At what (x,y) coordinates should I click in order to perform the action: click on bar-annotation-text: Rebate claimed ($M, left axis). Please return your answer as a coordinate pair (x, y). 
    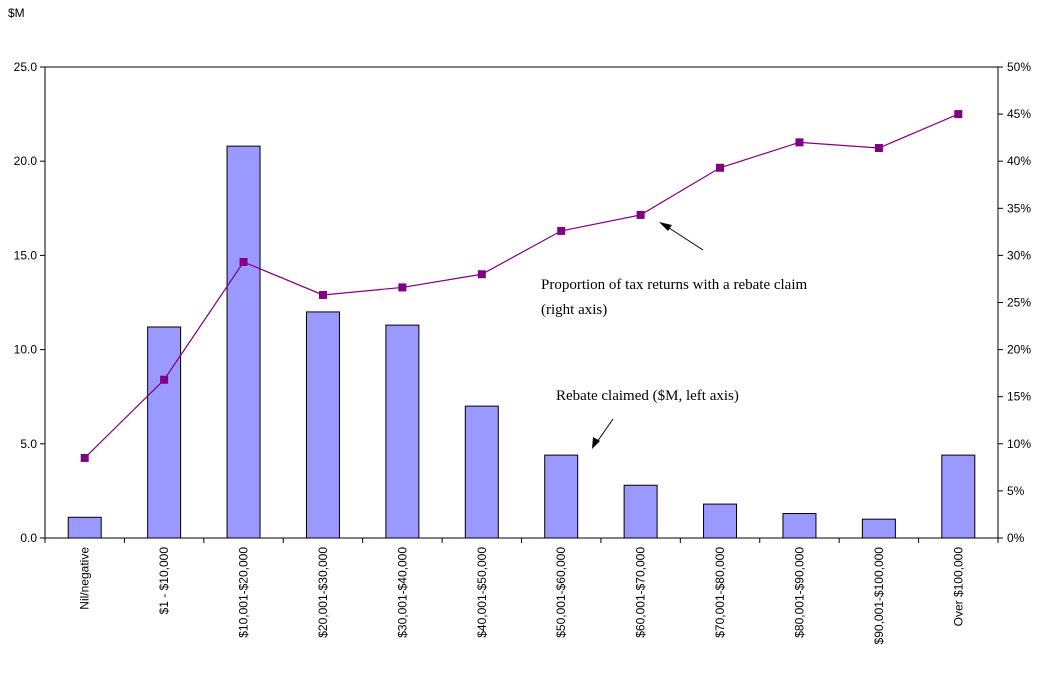
    Looking at the image, I should click on (647, 396).